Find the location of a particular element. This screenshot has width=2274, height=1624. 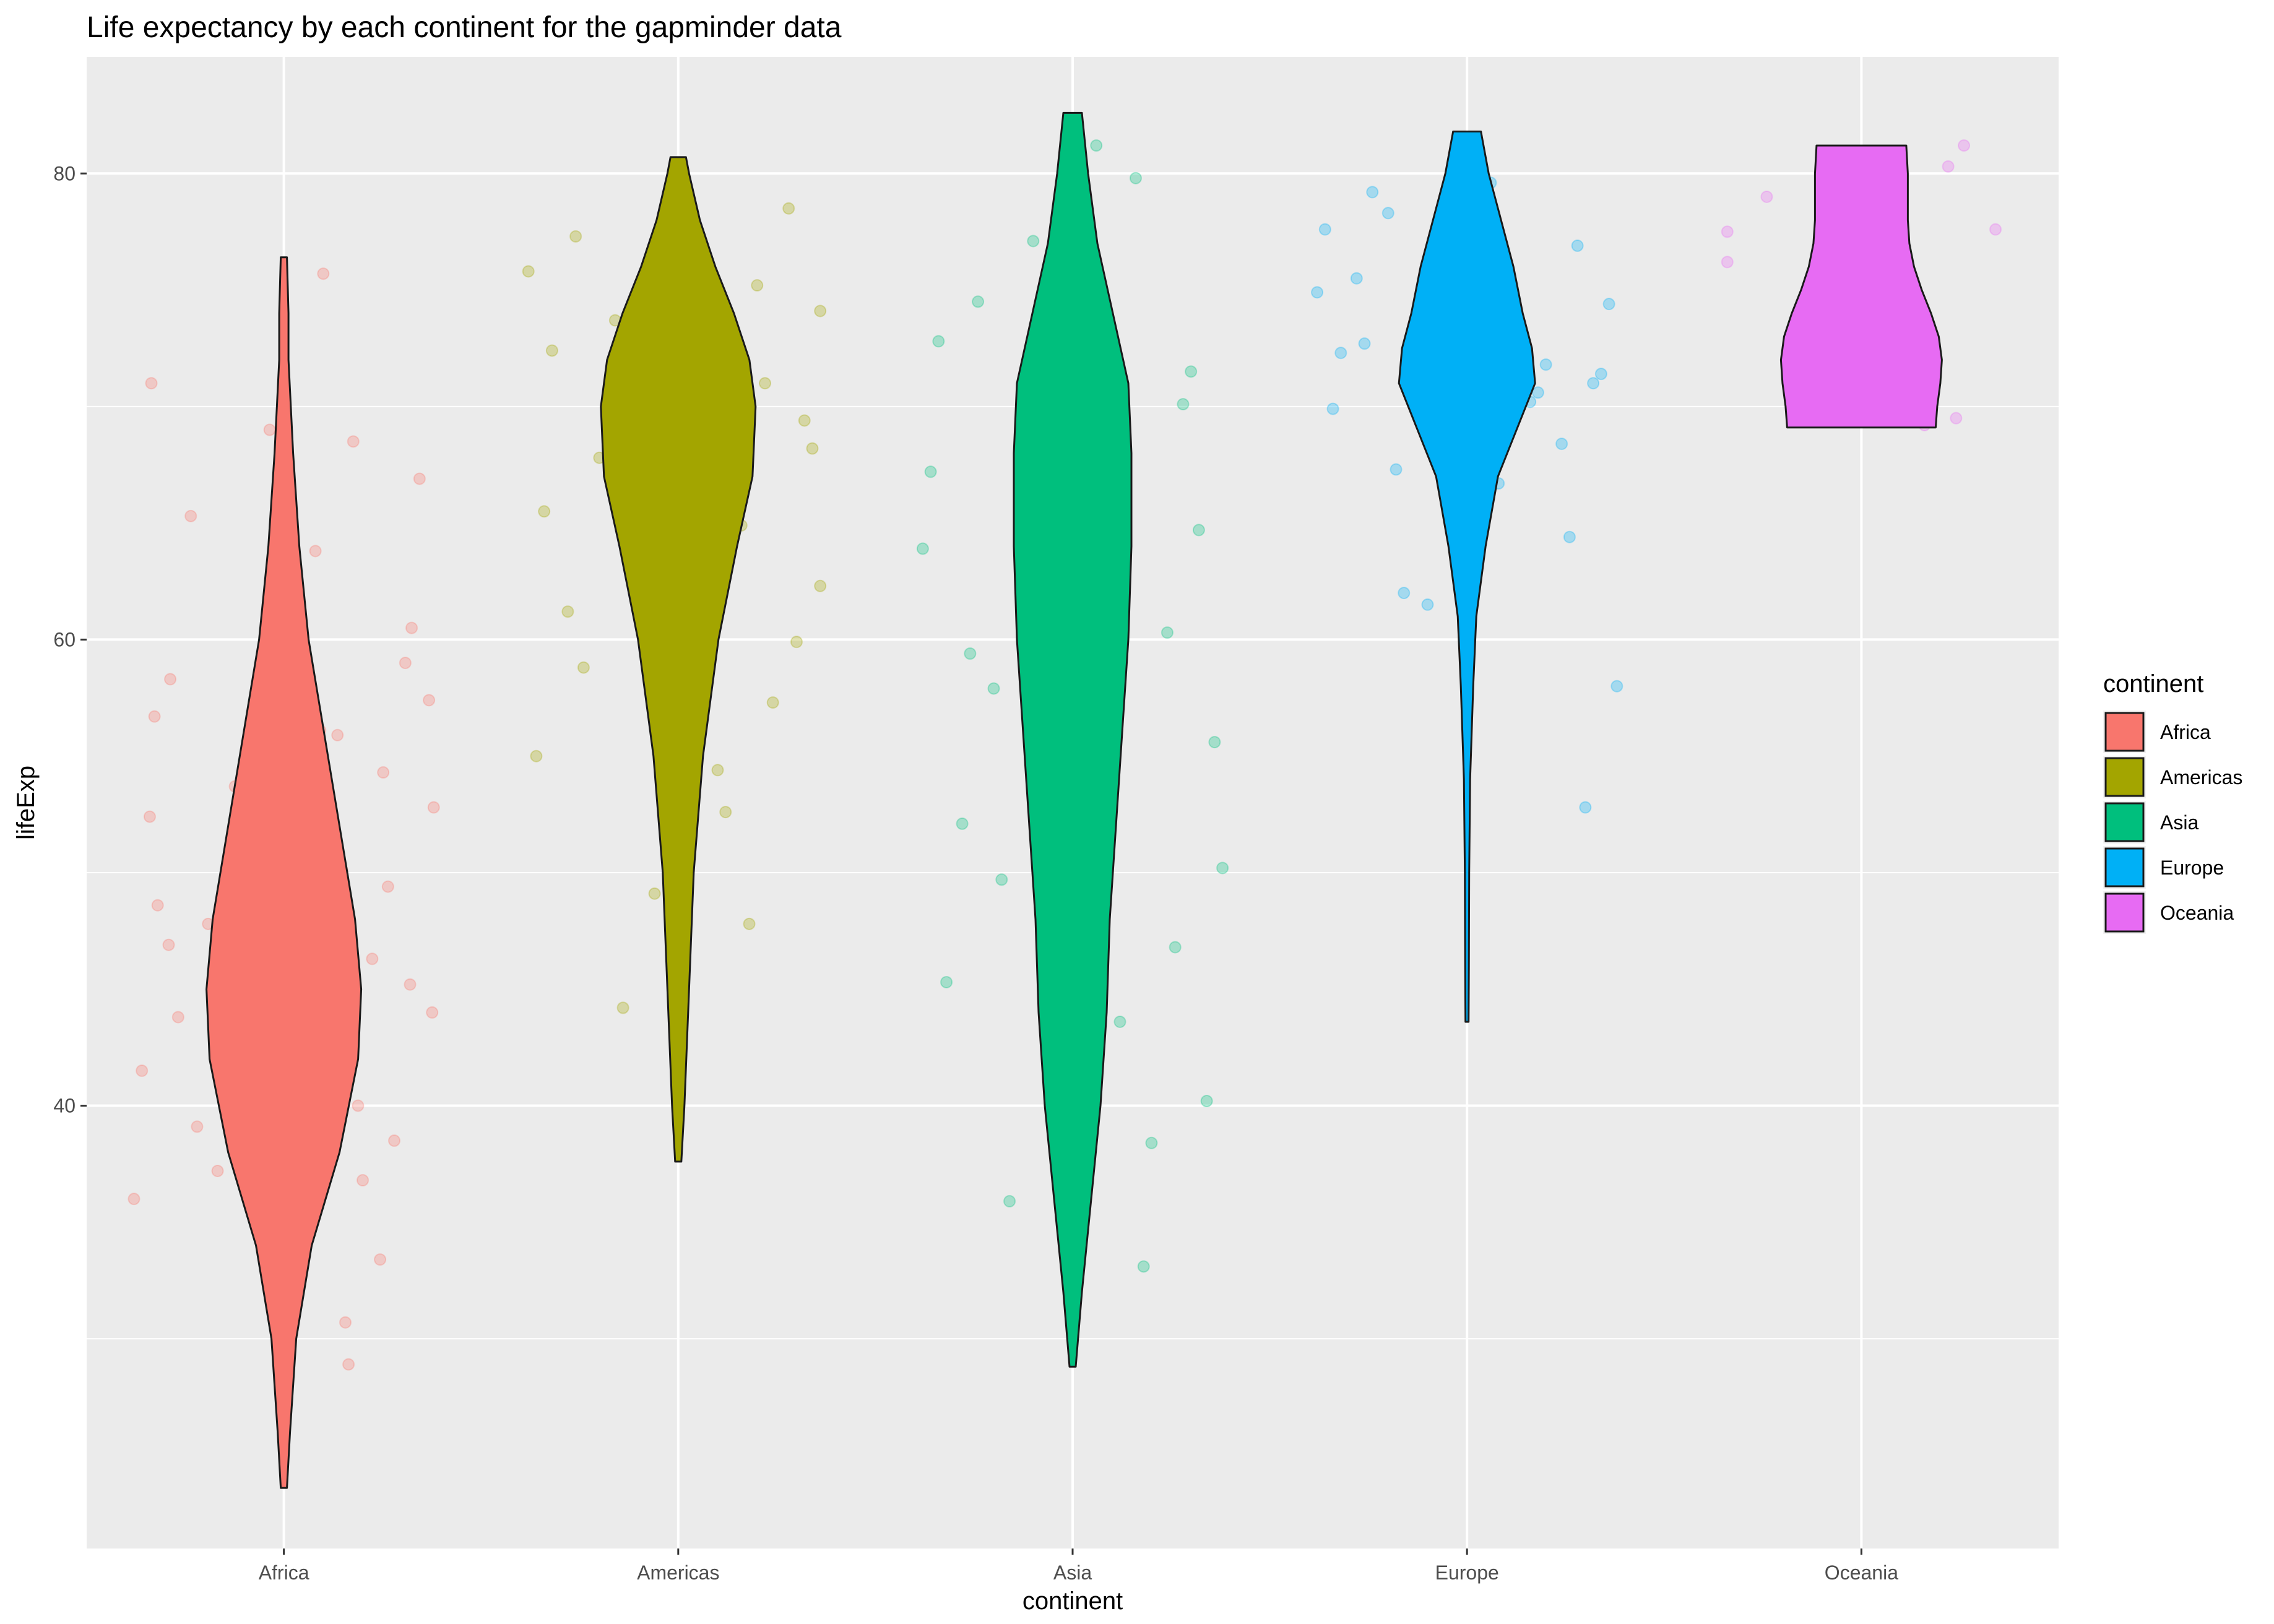

legend-label: Oceania is located at coordinates (2197, 913).